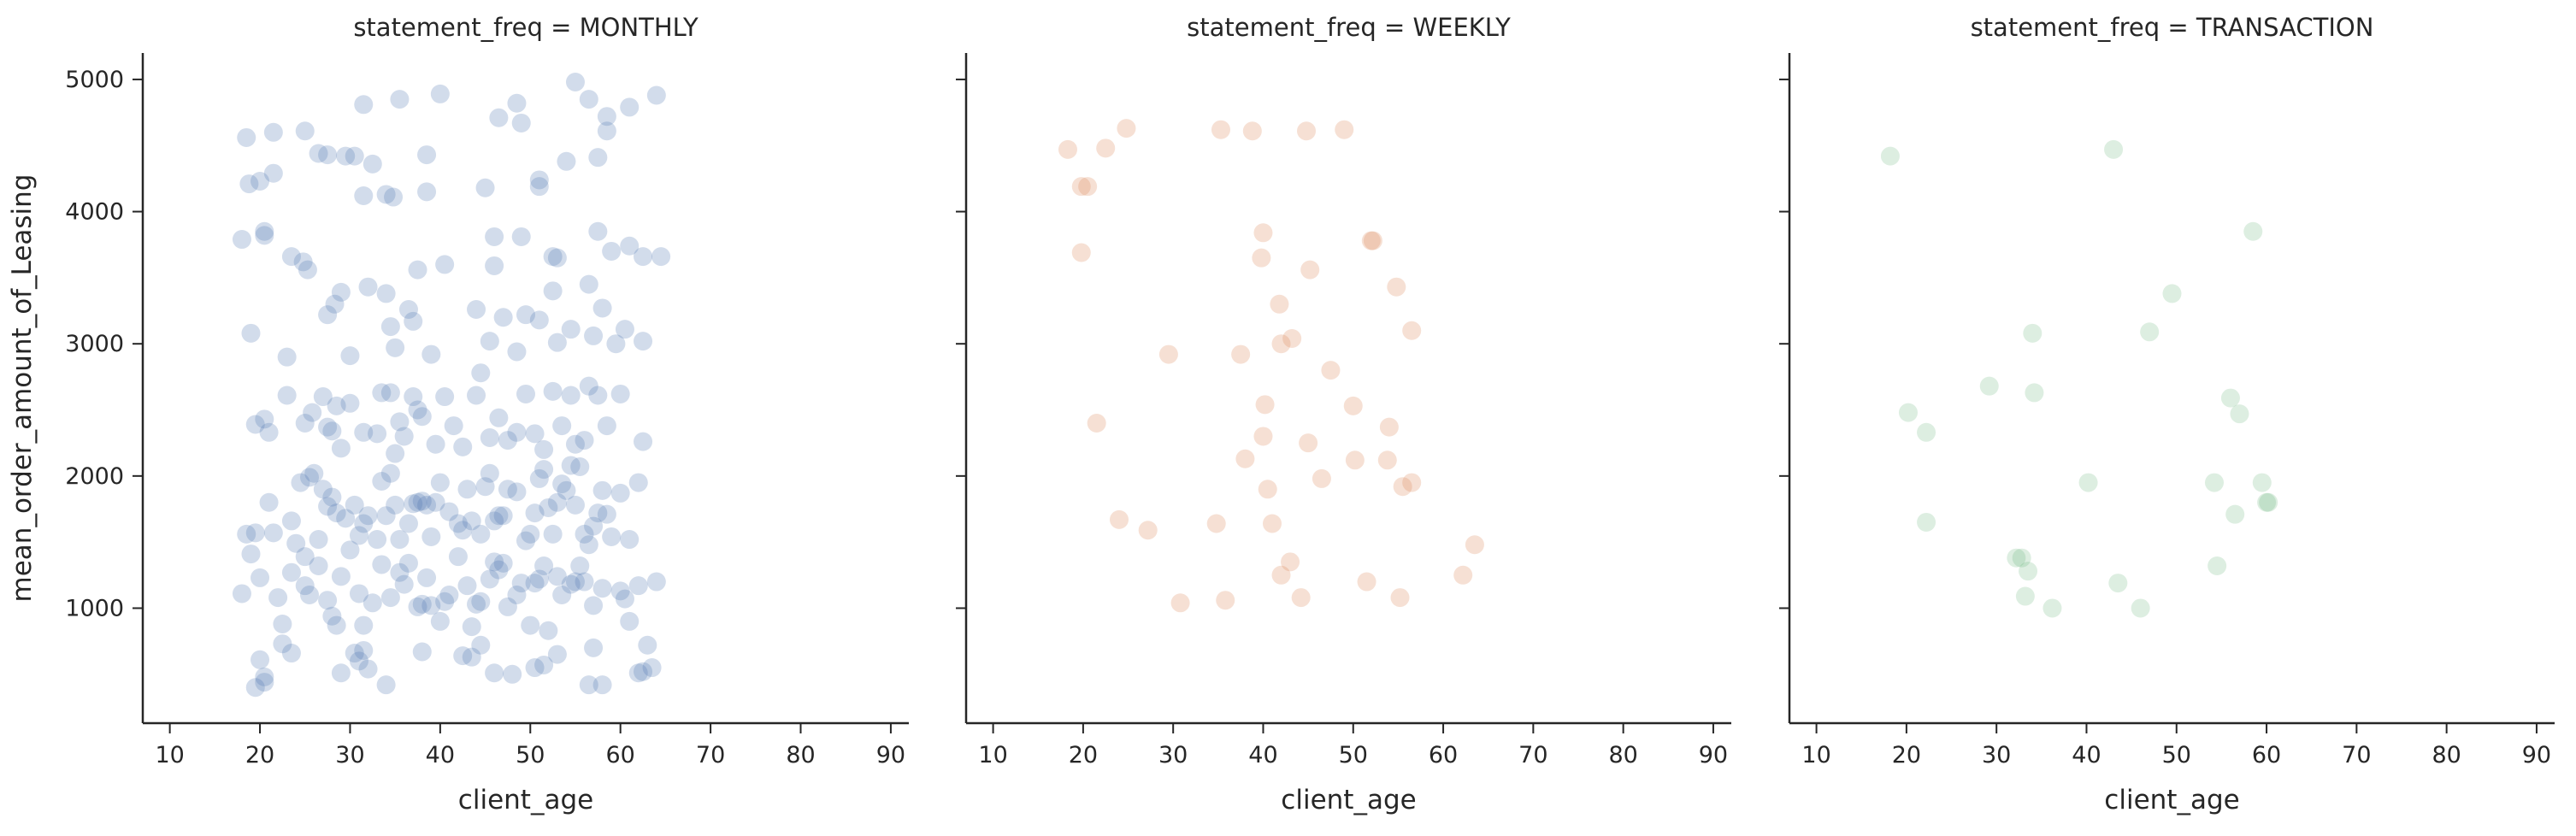  Describe the element at coordinates (525, 800) in the screenshot. I see `x-axis-label: client_age` at that location.